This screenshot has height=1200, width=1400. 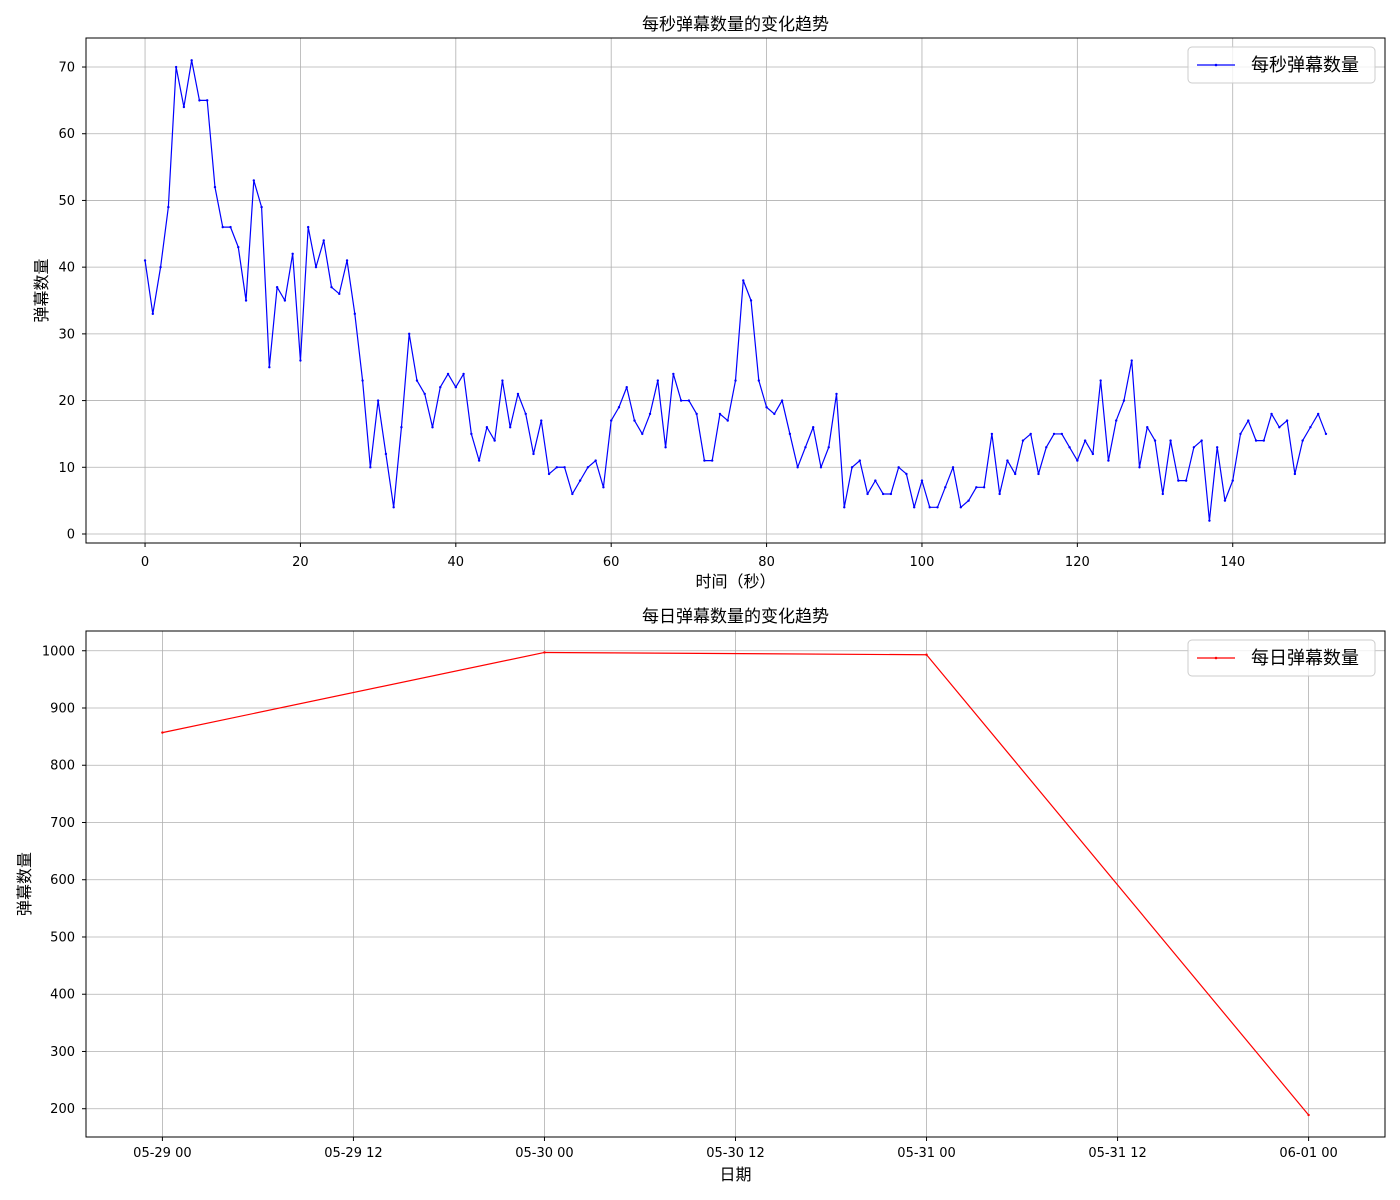 I want to click on x-tick-label: 05-29 12, so click(x=353, y=1153).